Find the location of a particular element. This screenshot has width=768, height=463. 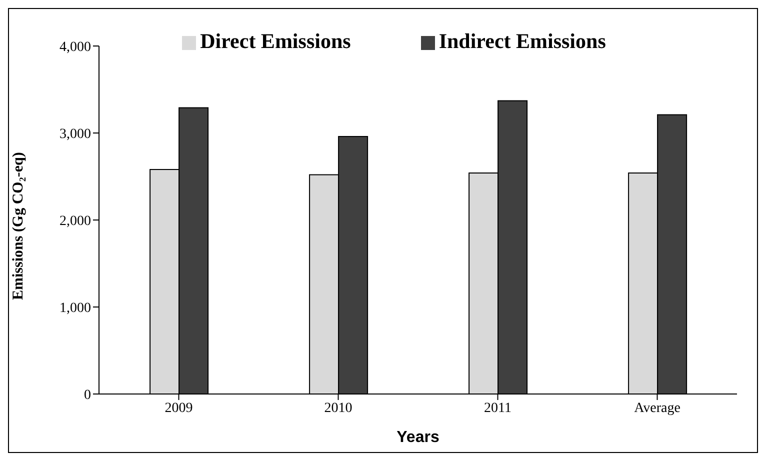

y-tick-label: 0 is located at coordinates (87, 395).